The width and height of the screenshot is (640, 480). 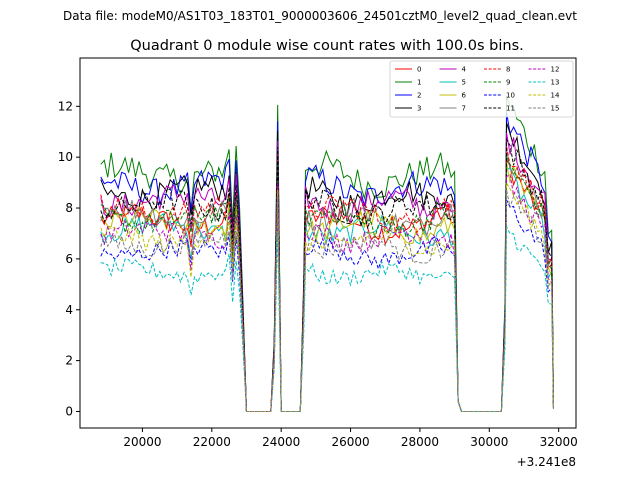 I want to click on legend-label-4: 4, so click(x=464, y=70).